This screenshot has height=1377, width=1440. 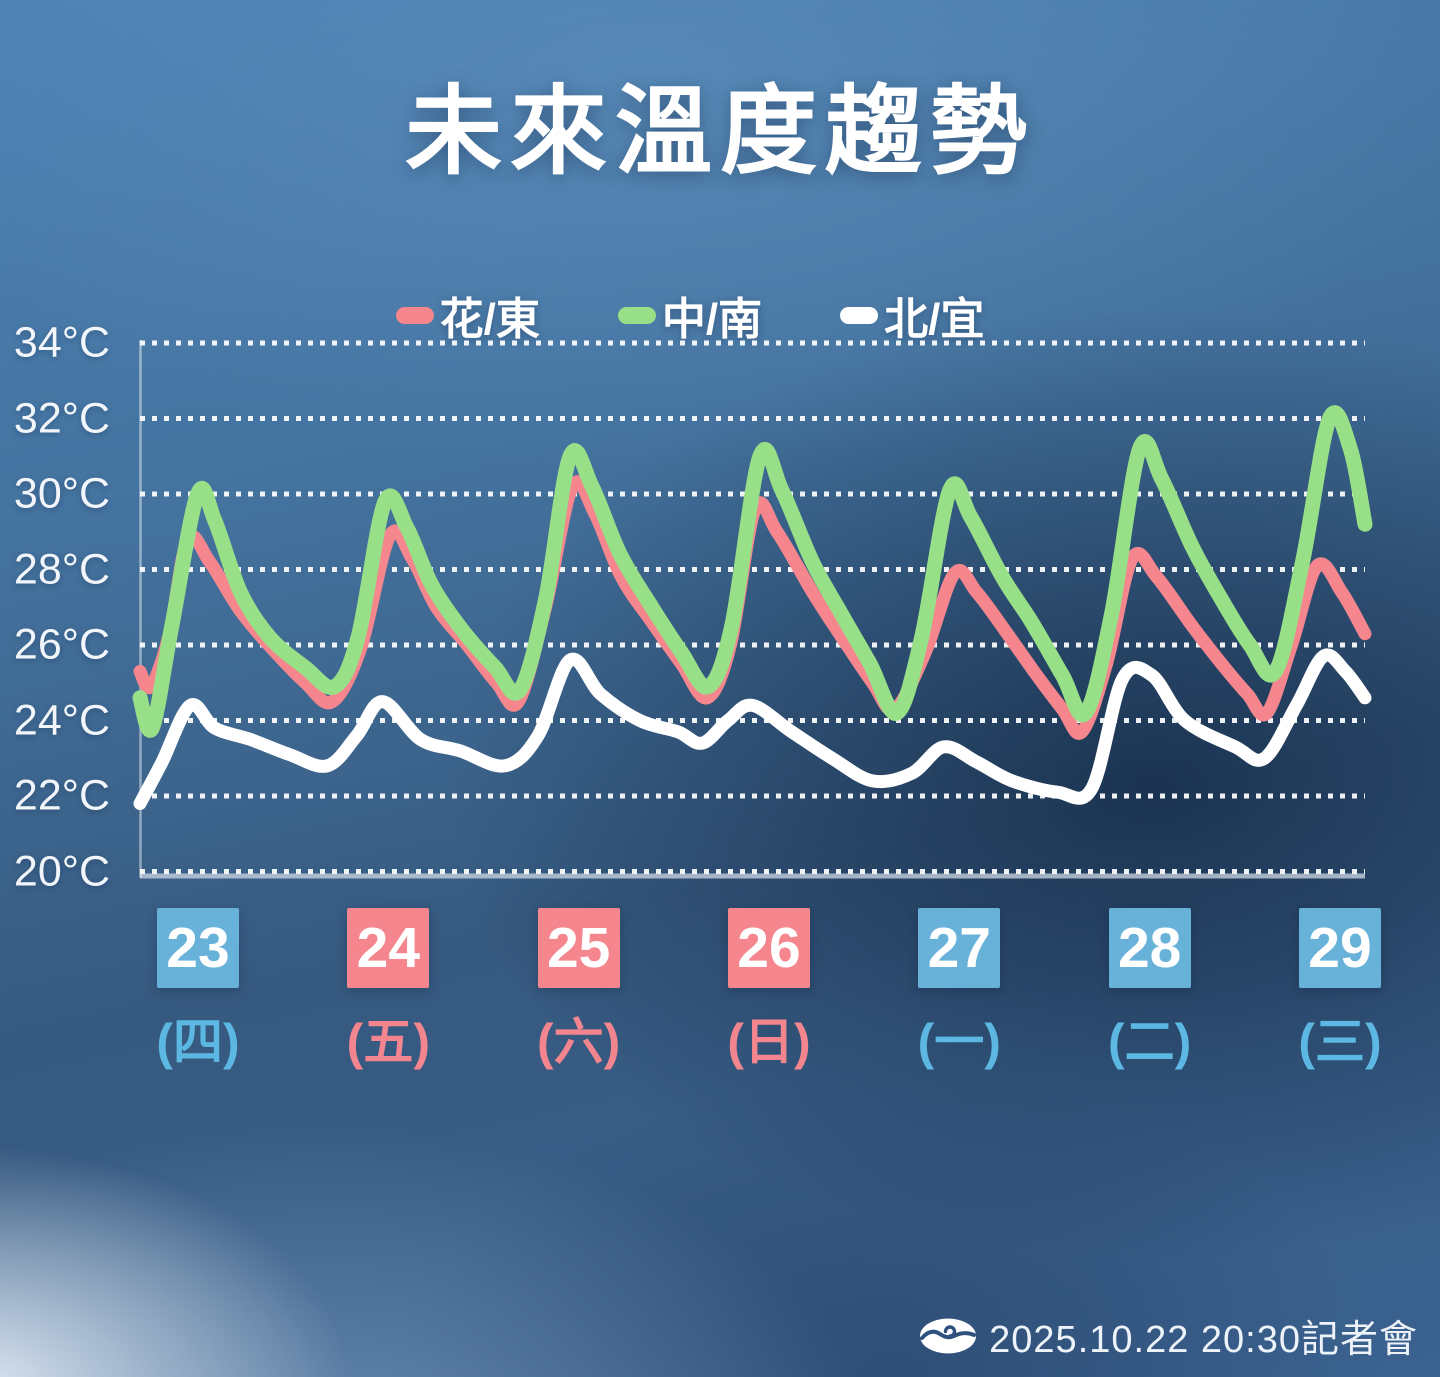 What do you see at coordinates (414, 315) in the screenshot?
I see `legend-swatch-hua-dong` at bounding box center [414, 315].